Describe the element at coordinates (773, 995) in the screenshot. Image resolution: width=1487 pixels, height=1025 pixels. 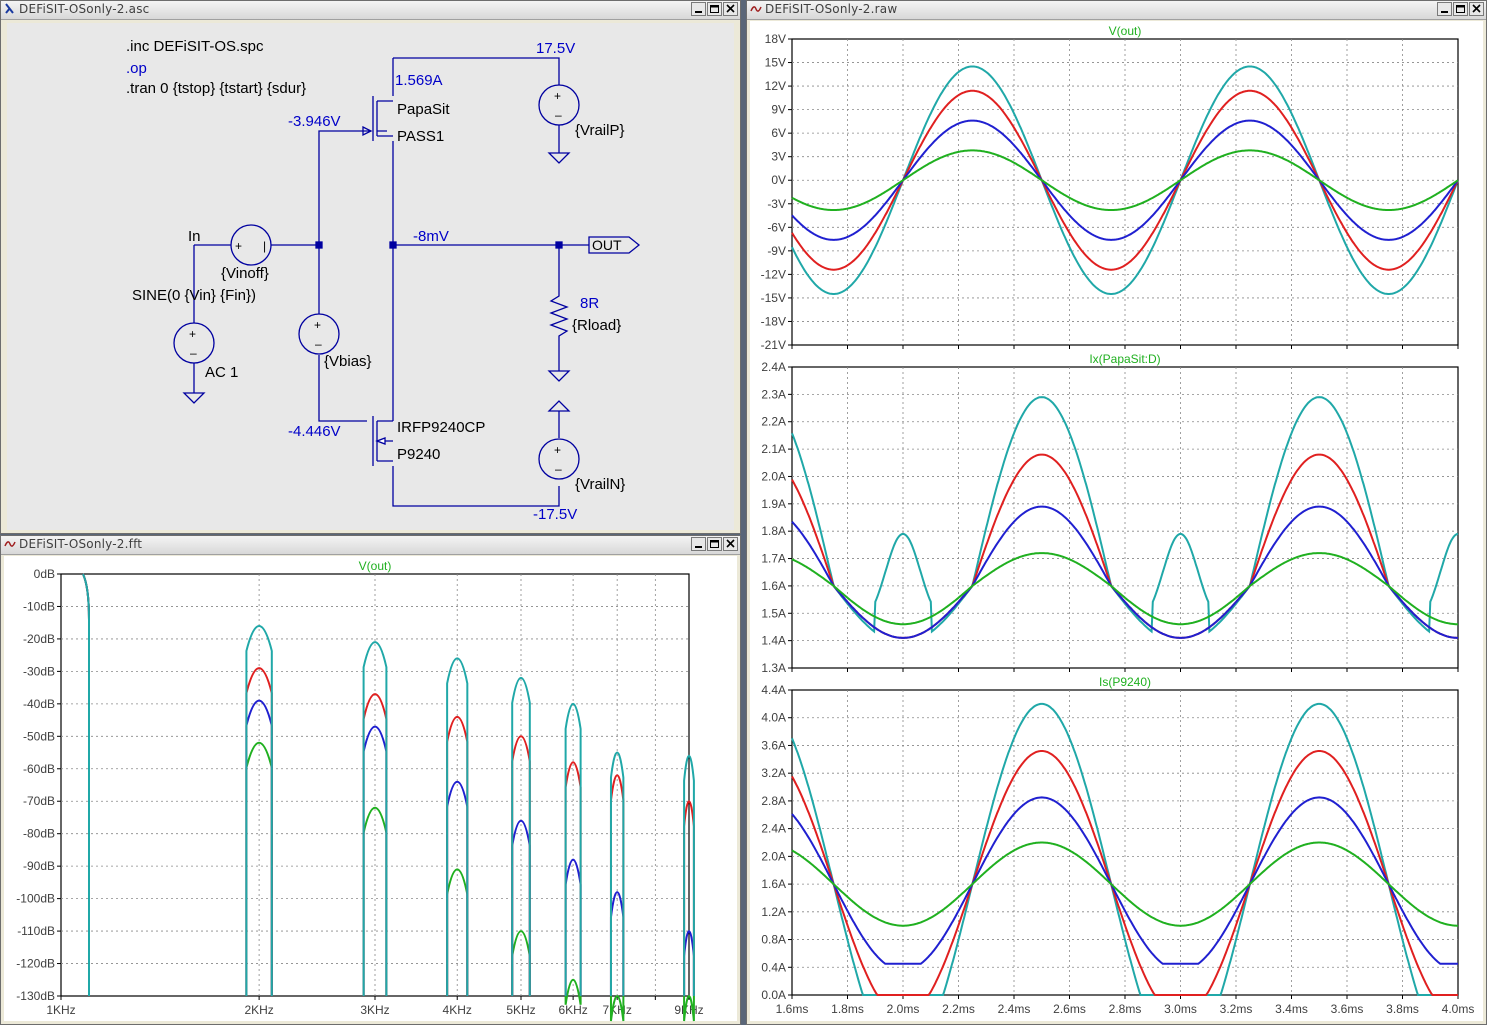
I see `y-tick-label: 0.0A` at that location.